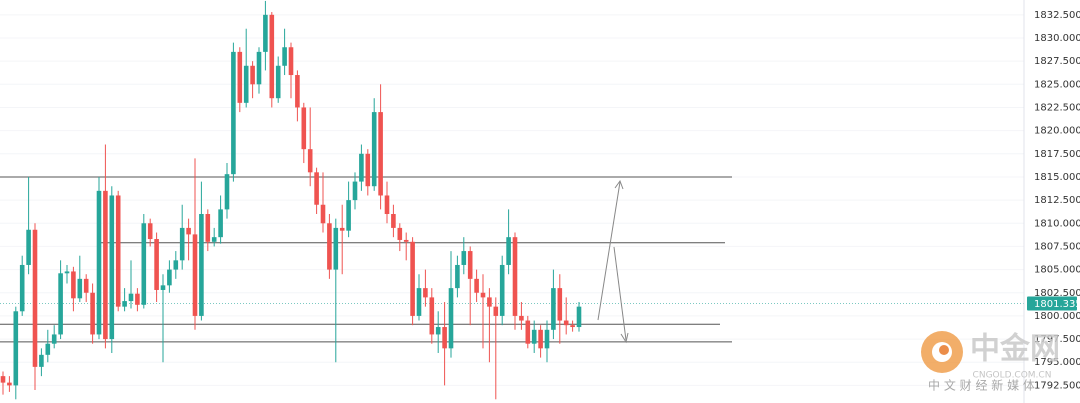  What do you see at coordinates (609, 251) in the screenshot?
I see `arrow-up` at bounding box center [609, 251].